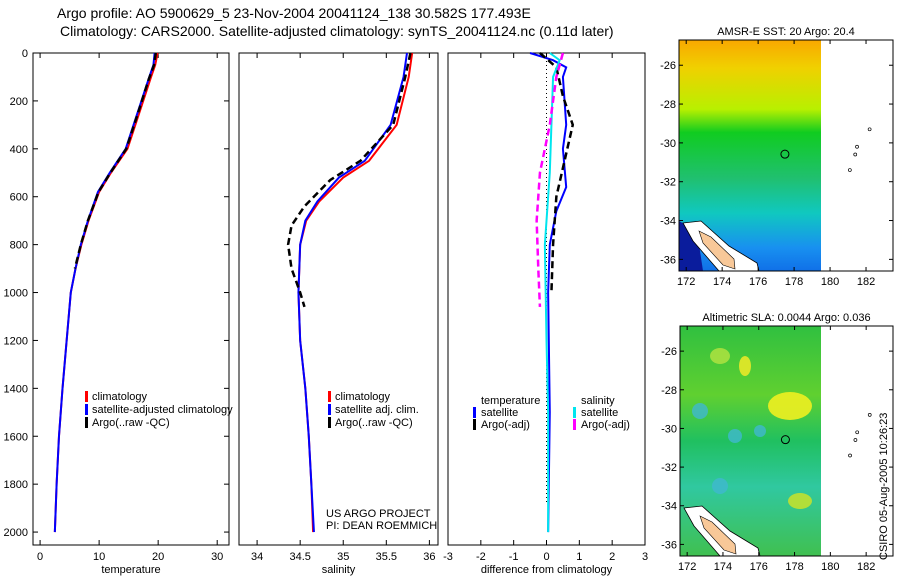  What do you see at coordinates (499, 413) in the screenshot?
I see `legend-label: satellite` at bounding box center [499, 413].